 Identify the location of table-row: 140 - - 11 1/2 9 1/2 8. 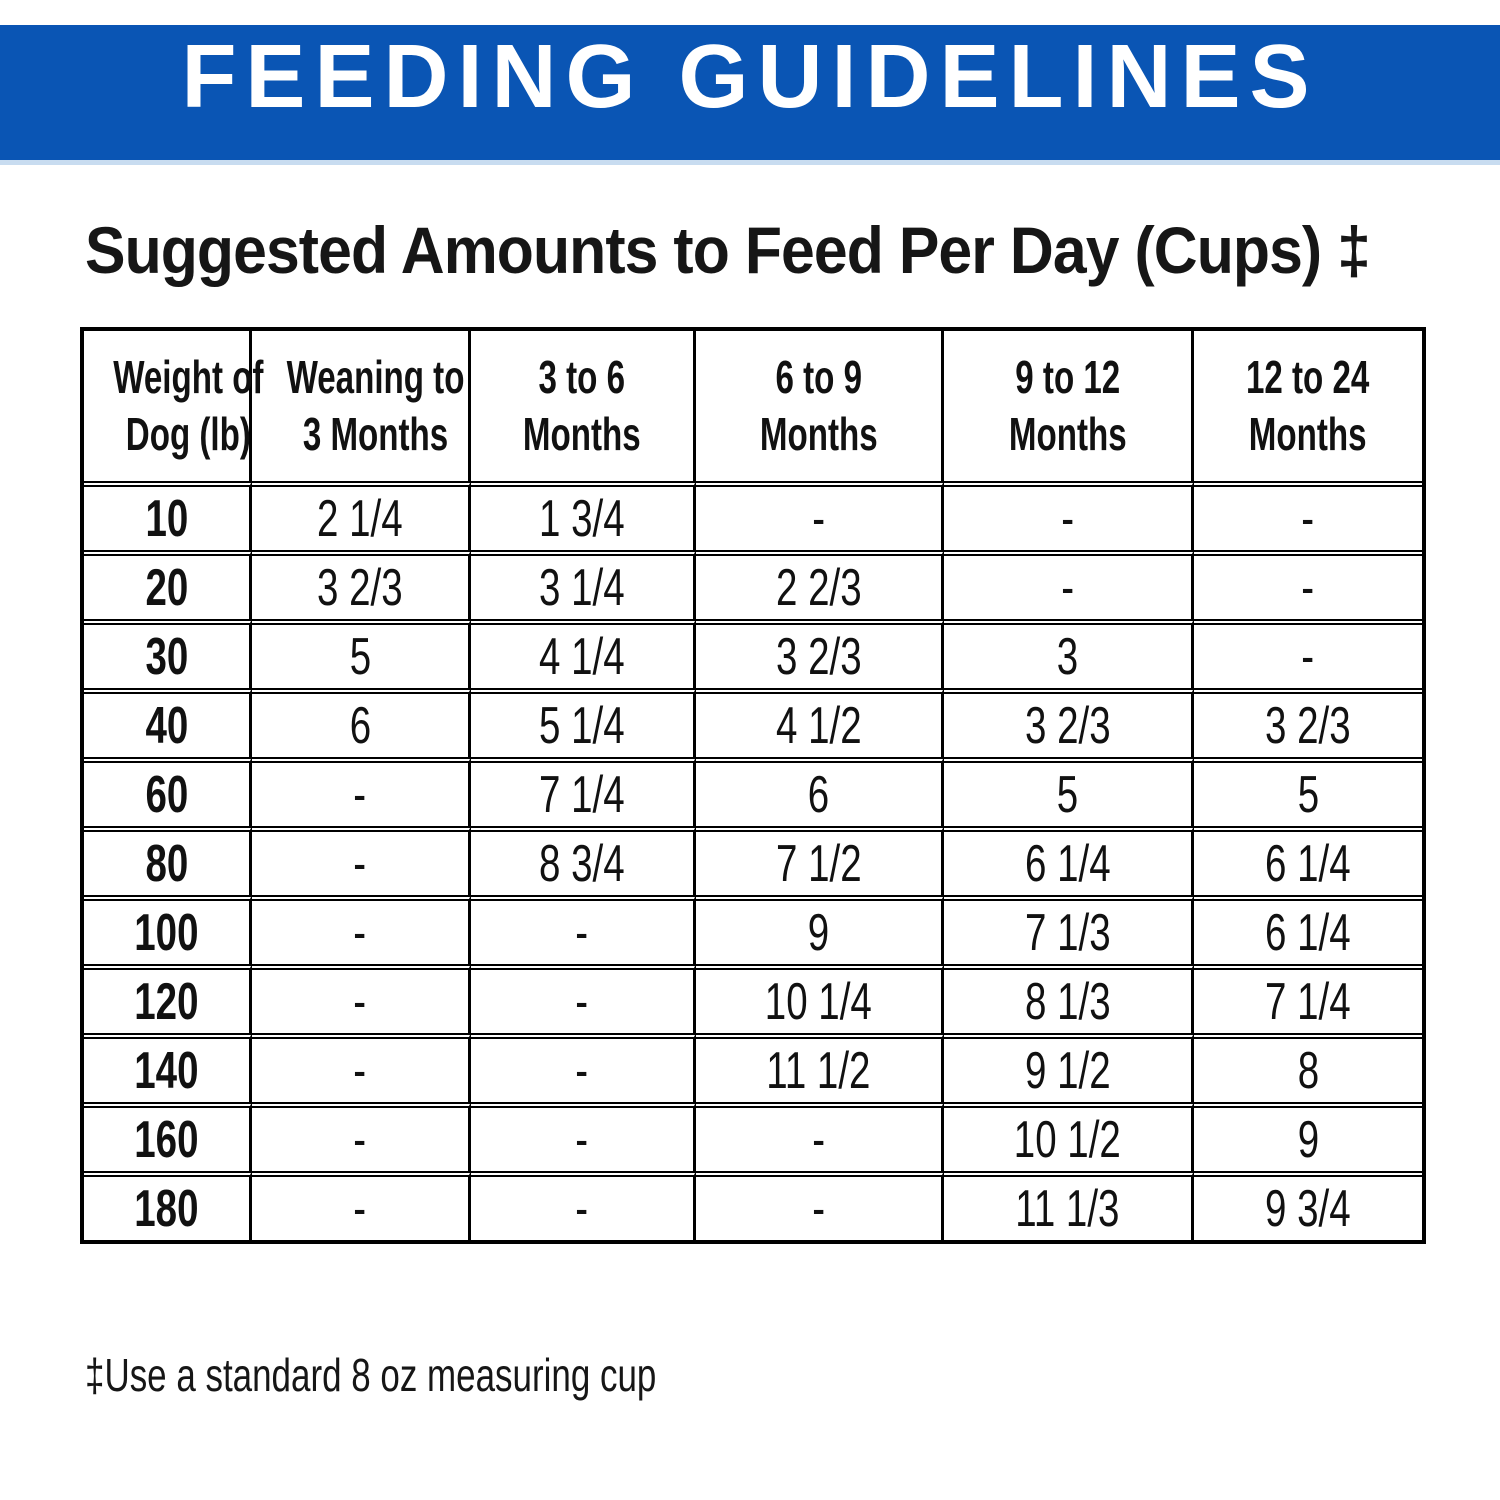
(753, 1067).